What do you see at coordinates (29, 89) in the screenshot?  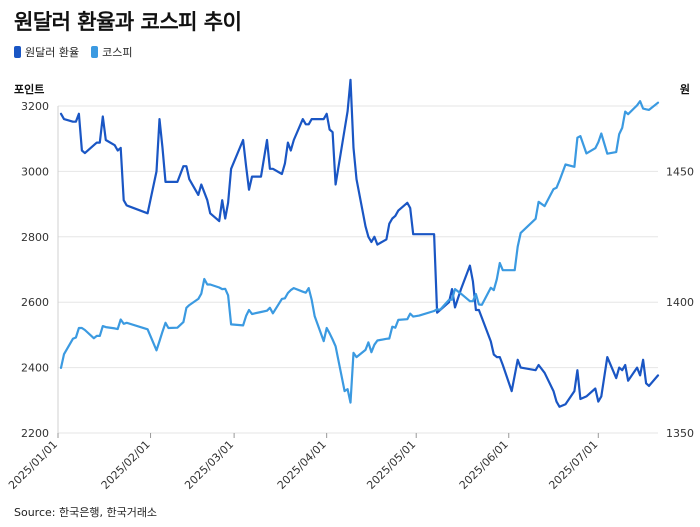 I see `left-axis-unit: 포인트` at bounding box center [29, 89].